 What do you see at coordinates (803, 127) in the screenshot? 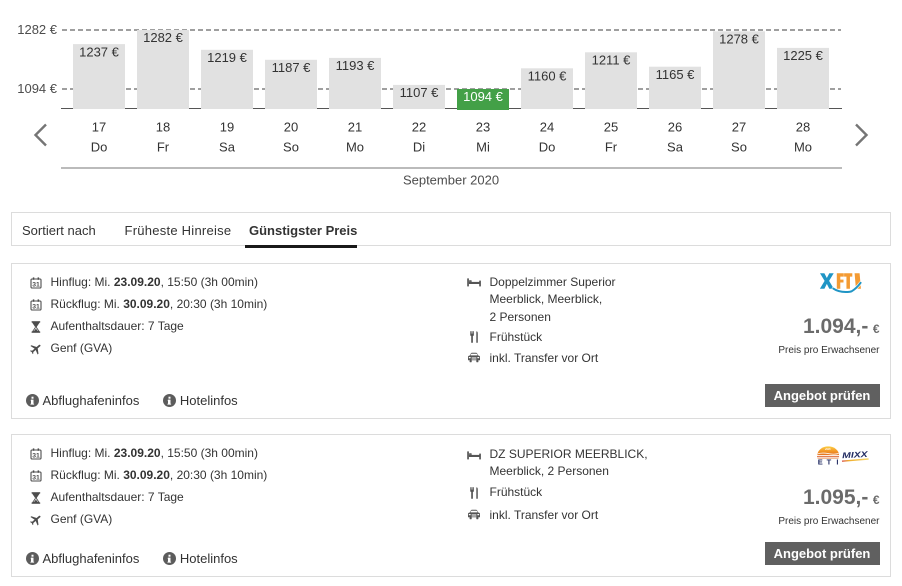
I see `svg-text: 28` at bounding box center [803, 127].